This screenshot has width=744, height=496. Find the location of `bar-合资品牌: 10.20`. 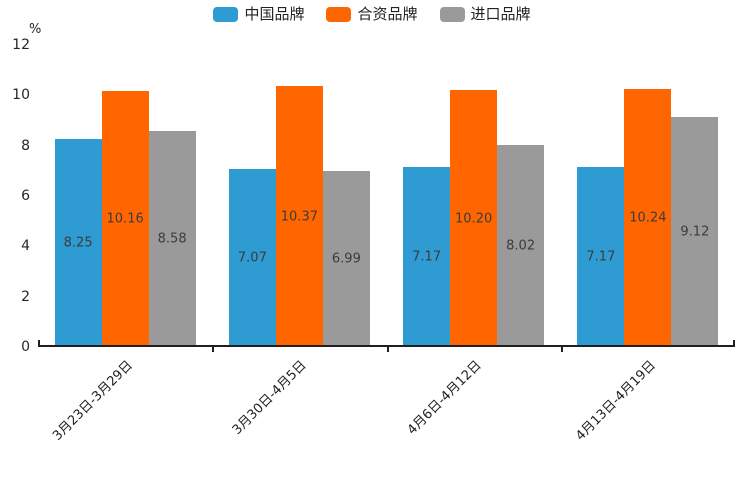

bar-合资品牌: 10.20 is located at coordinates (474, 218).